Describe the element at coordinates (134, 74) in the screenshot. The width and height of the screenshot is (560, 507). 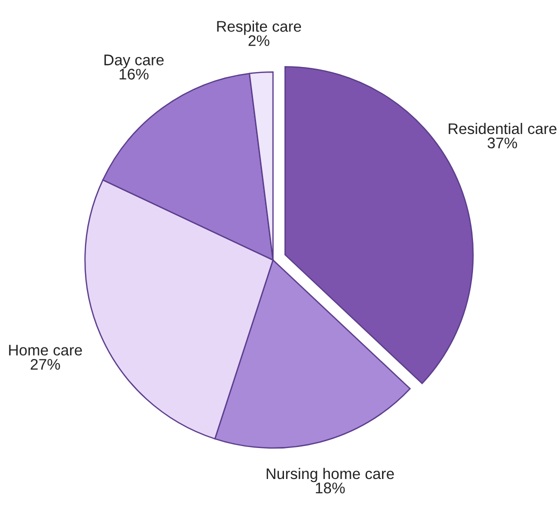
I see `data-label: 16%` at that location.